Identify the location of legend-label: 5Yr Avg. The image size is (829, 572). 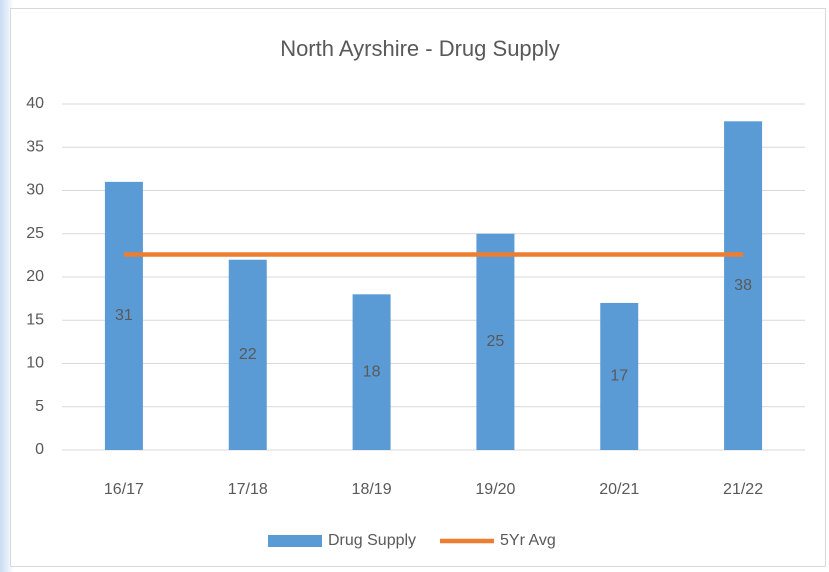
(528, 540).